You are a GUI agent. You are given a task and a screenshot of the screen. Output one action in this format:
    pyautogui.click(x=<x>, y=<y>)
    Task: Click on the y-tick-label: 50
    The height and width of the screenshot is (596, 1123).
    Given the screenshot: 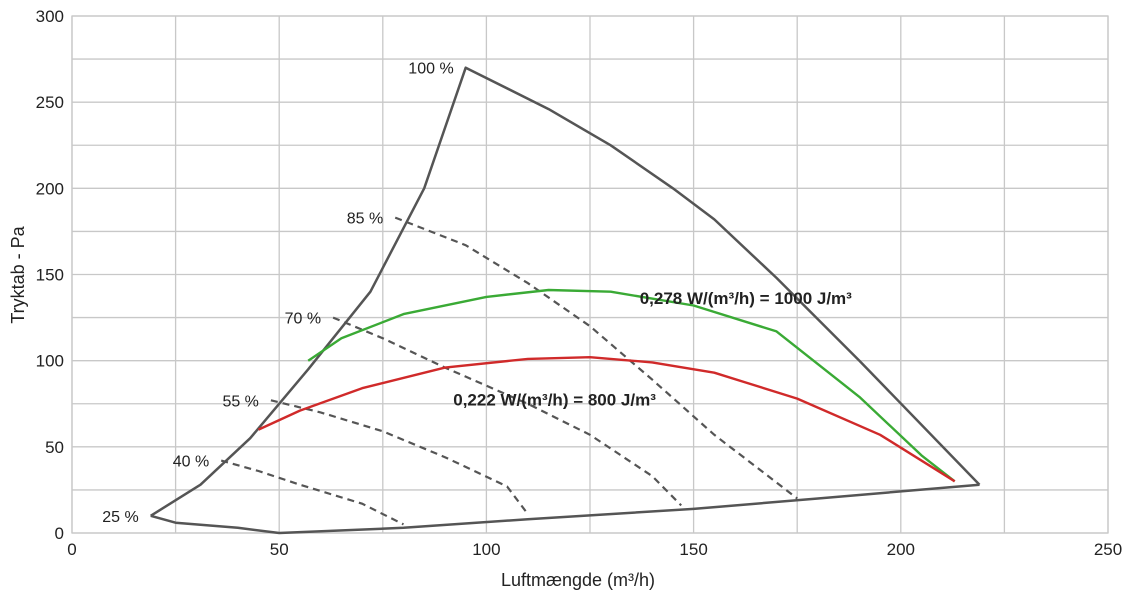 What is the action you would take?
    pyautogui.click(x=54, y=447)
    